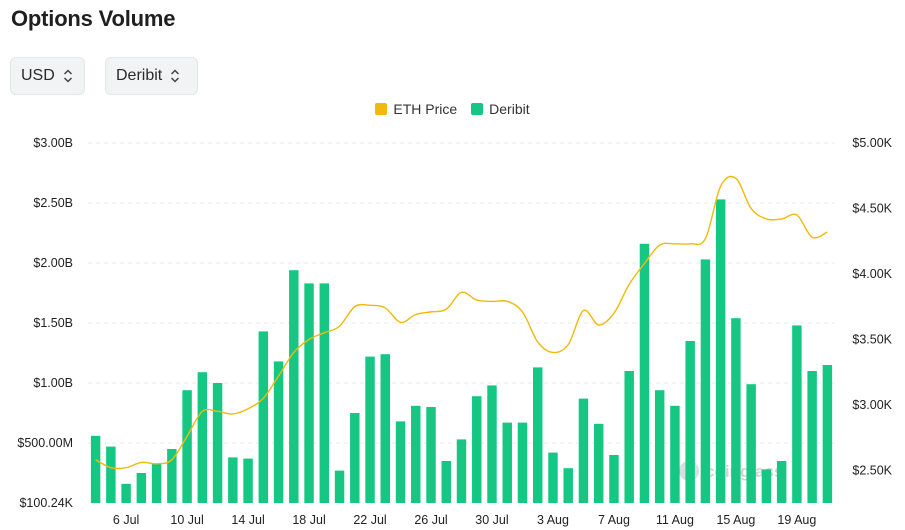 The image size is (905, 530). I want to click on x-tick-label: 3 Aug, so click(553, 520).